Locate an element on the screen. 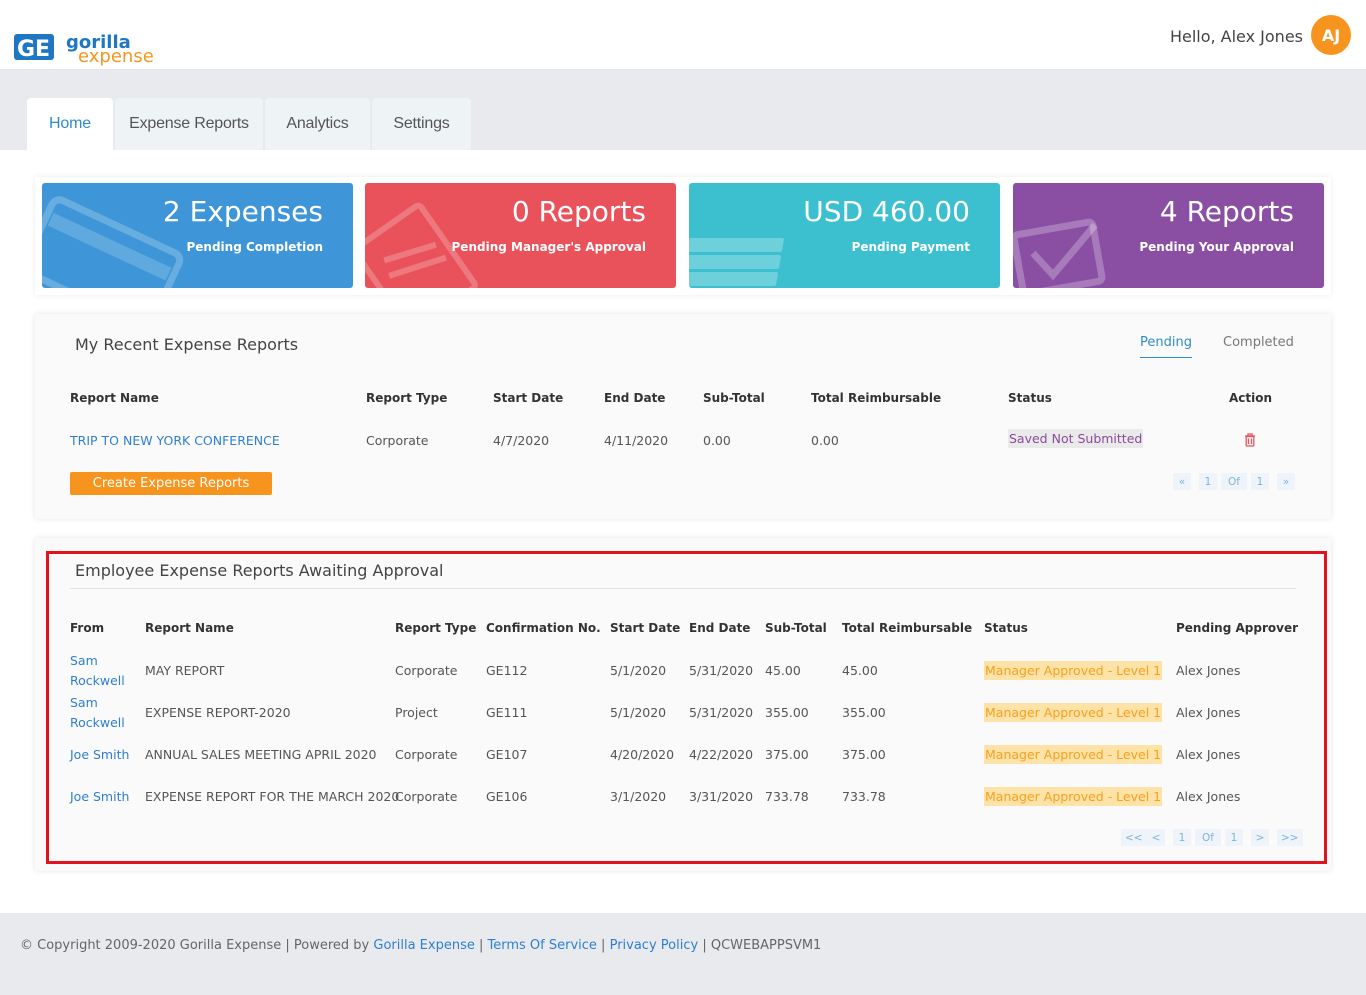 This screenshot has height=995, width=1366. col-from: From is located at coordinates (87, 628).